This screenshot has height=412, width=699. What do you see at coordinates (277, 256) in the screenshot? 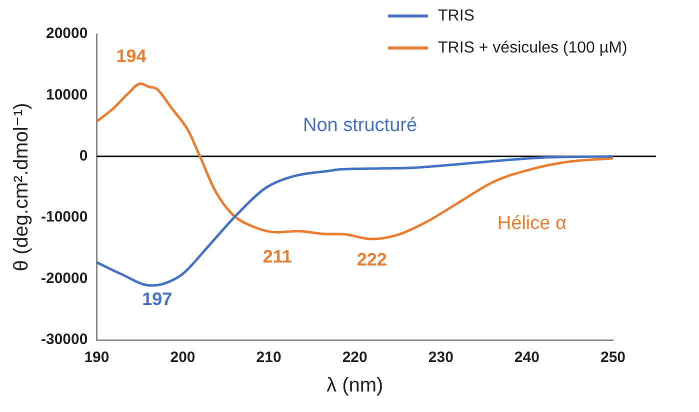
I see `annotation: 211` at bounding box center [277, 256].